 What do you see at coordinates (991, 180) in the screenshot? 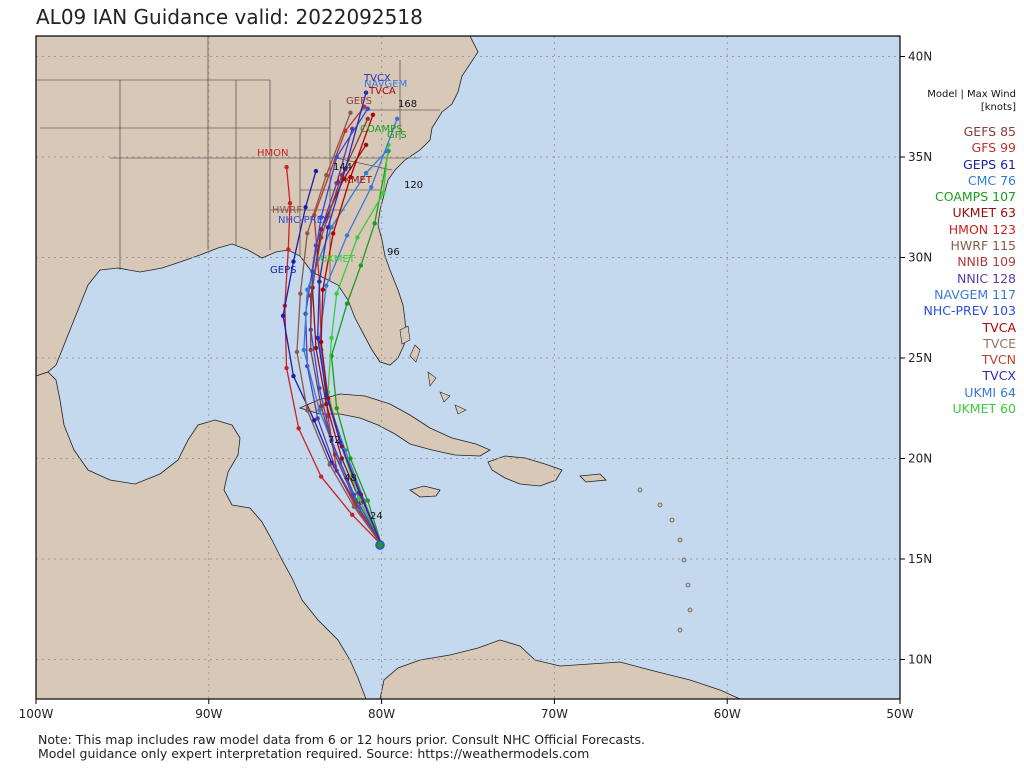
I see `legend-item-cmc: CMC 76` at bounding box center [991, 180].